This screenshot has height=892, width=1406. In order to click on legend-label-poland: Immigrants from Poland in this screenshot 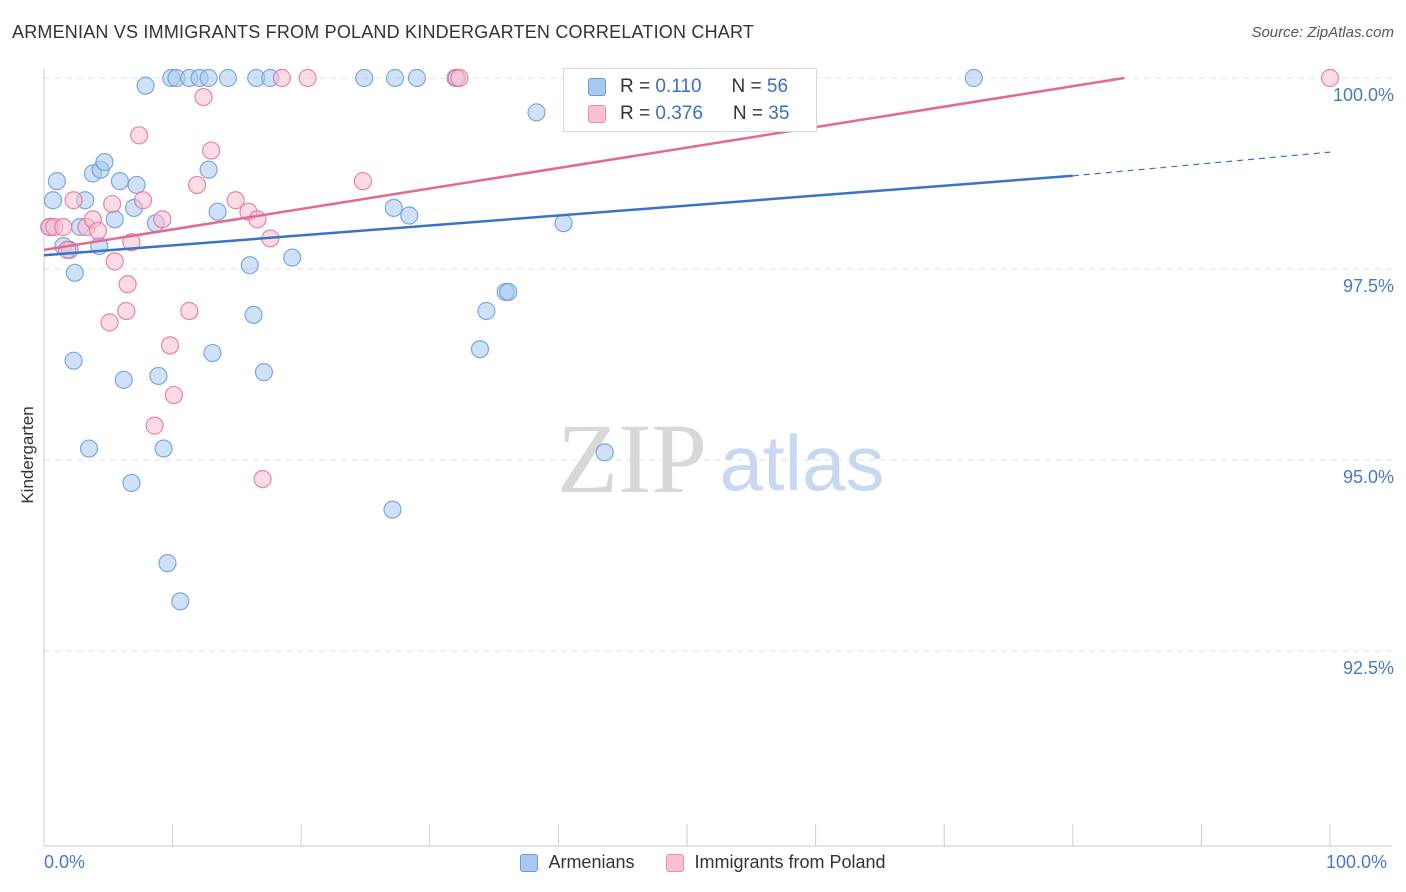, I will do `click(790, 862)`.